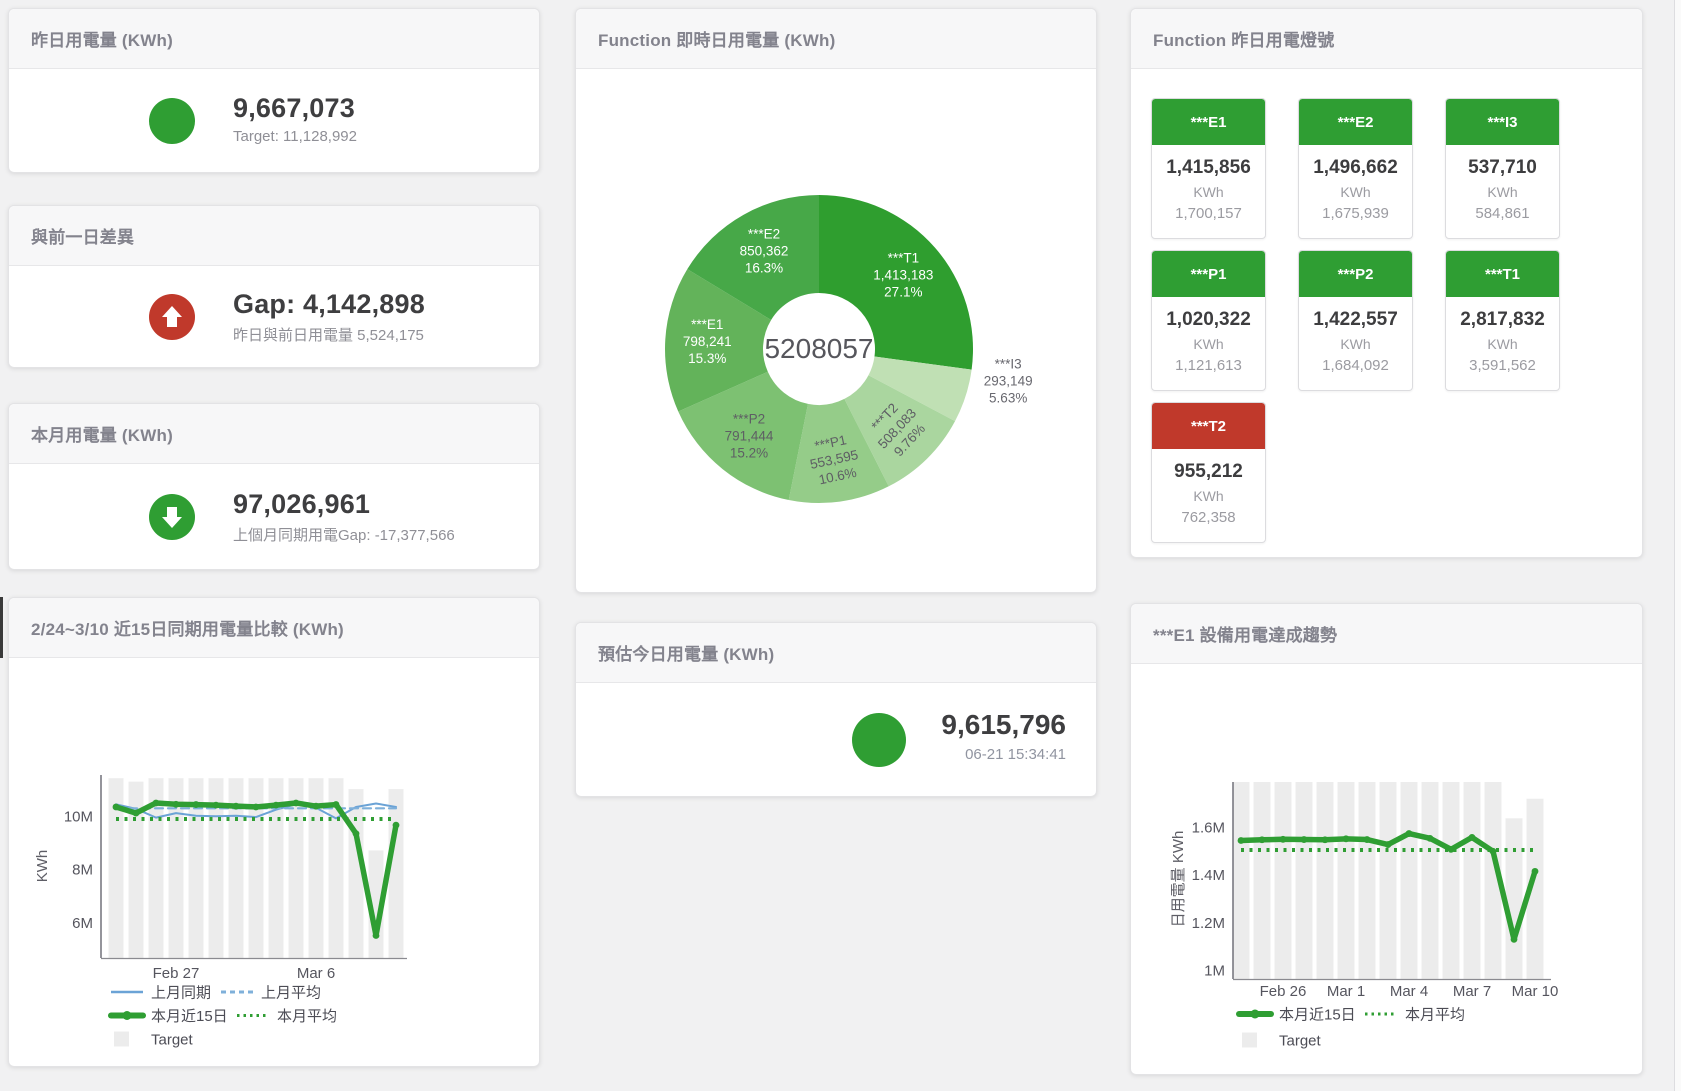  What do you see at coordinates (82, 923) in the screenshot?
I see `y-tick-label: 6M` at bounding box center [82, 923].